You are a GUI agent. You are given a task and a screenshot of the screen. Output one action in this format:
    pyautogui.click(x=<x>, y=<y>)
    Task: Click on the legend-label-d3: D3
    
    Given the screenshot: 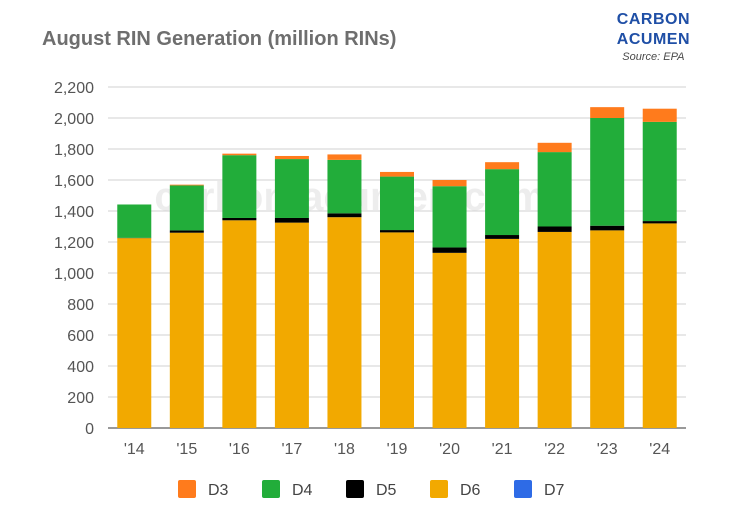 What is the action you would take?
    pyautogui.click(x=218, y=490)
    